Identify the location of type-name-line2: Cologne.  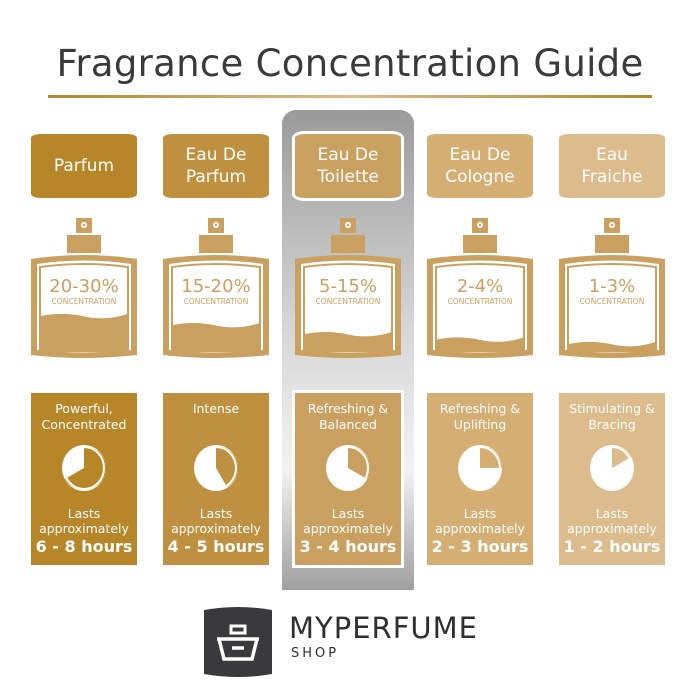
(480, 177).